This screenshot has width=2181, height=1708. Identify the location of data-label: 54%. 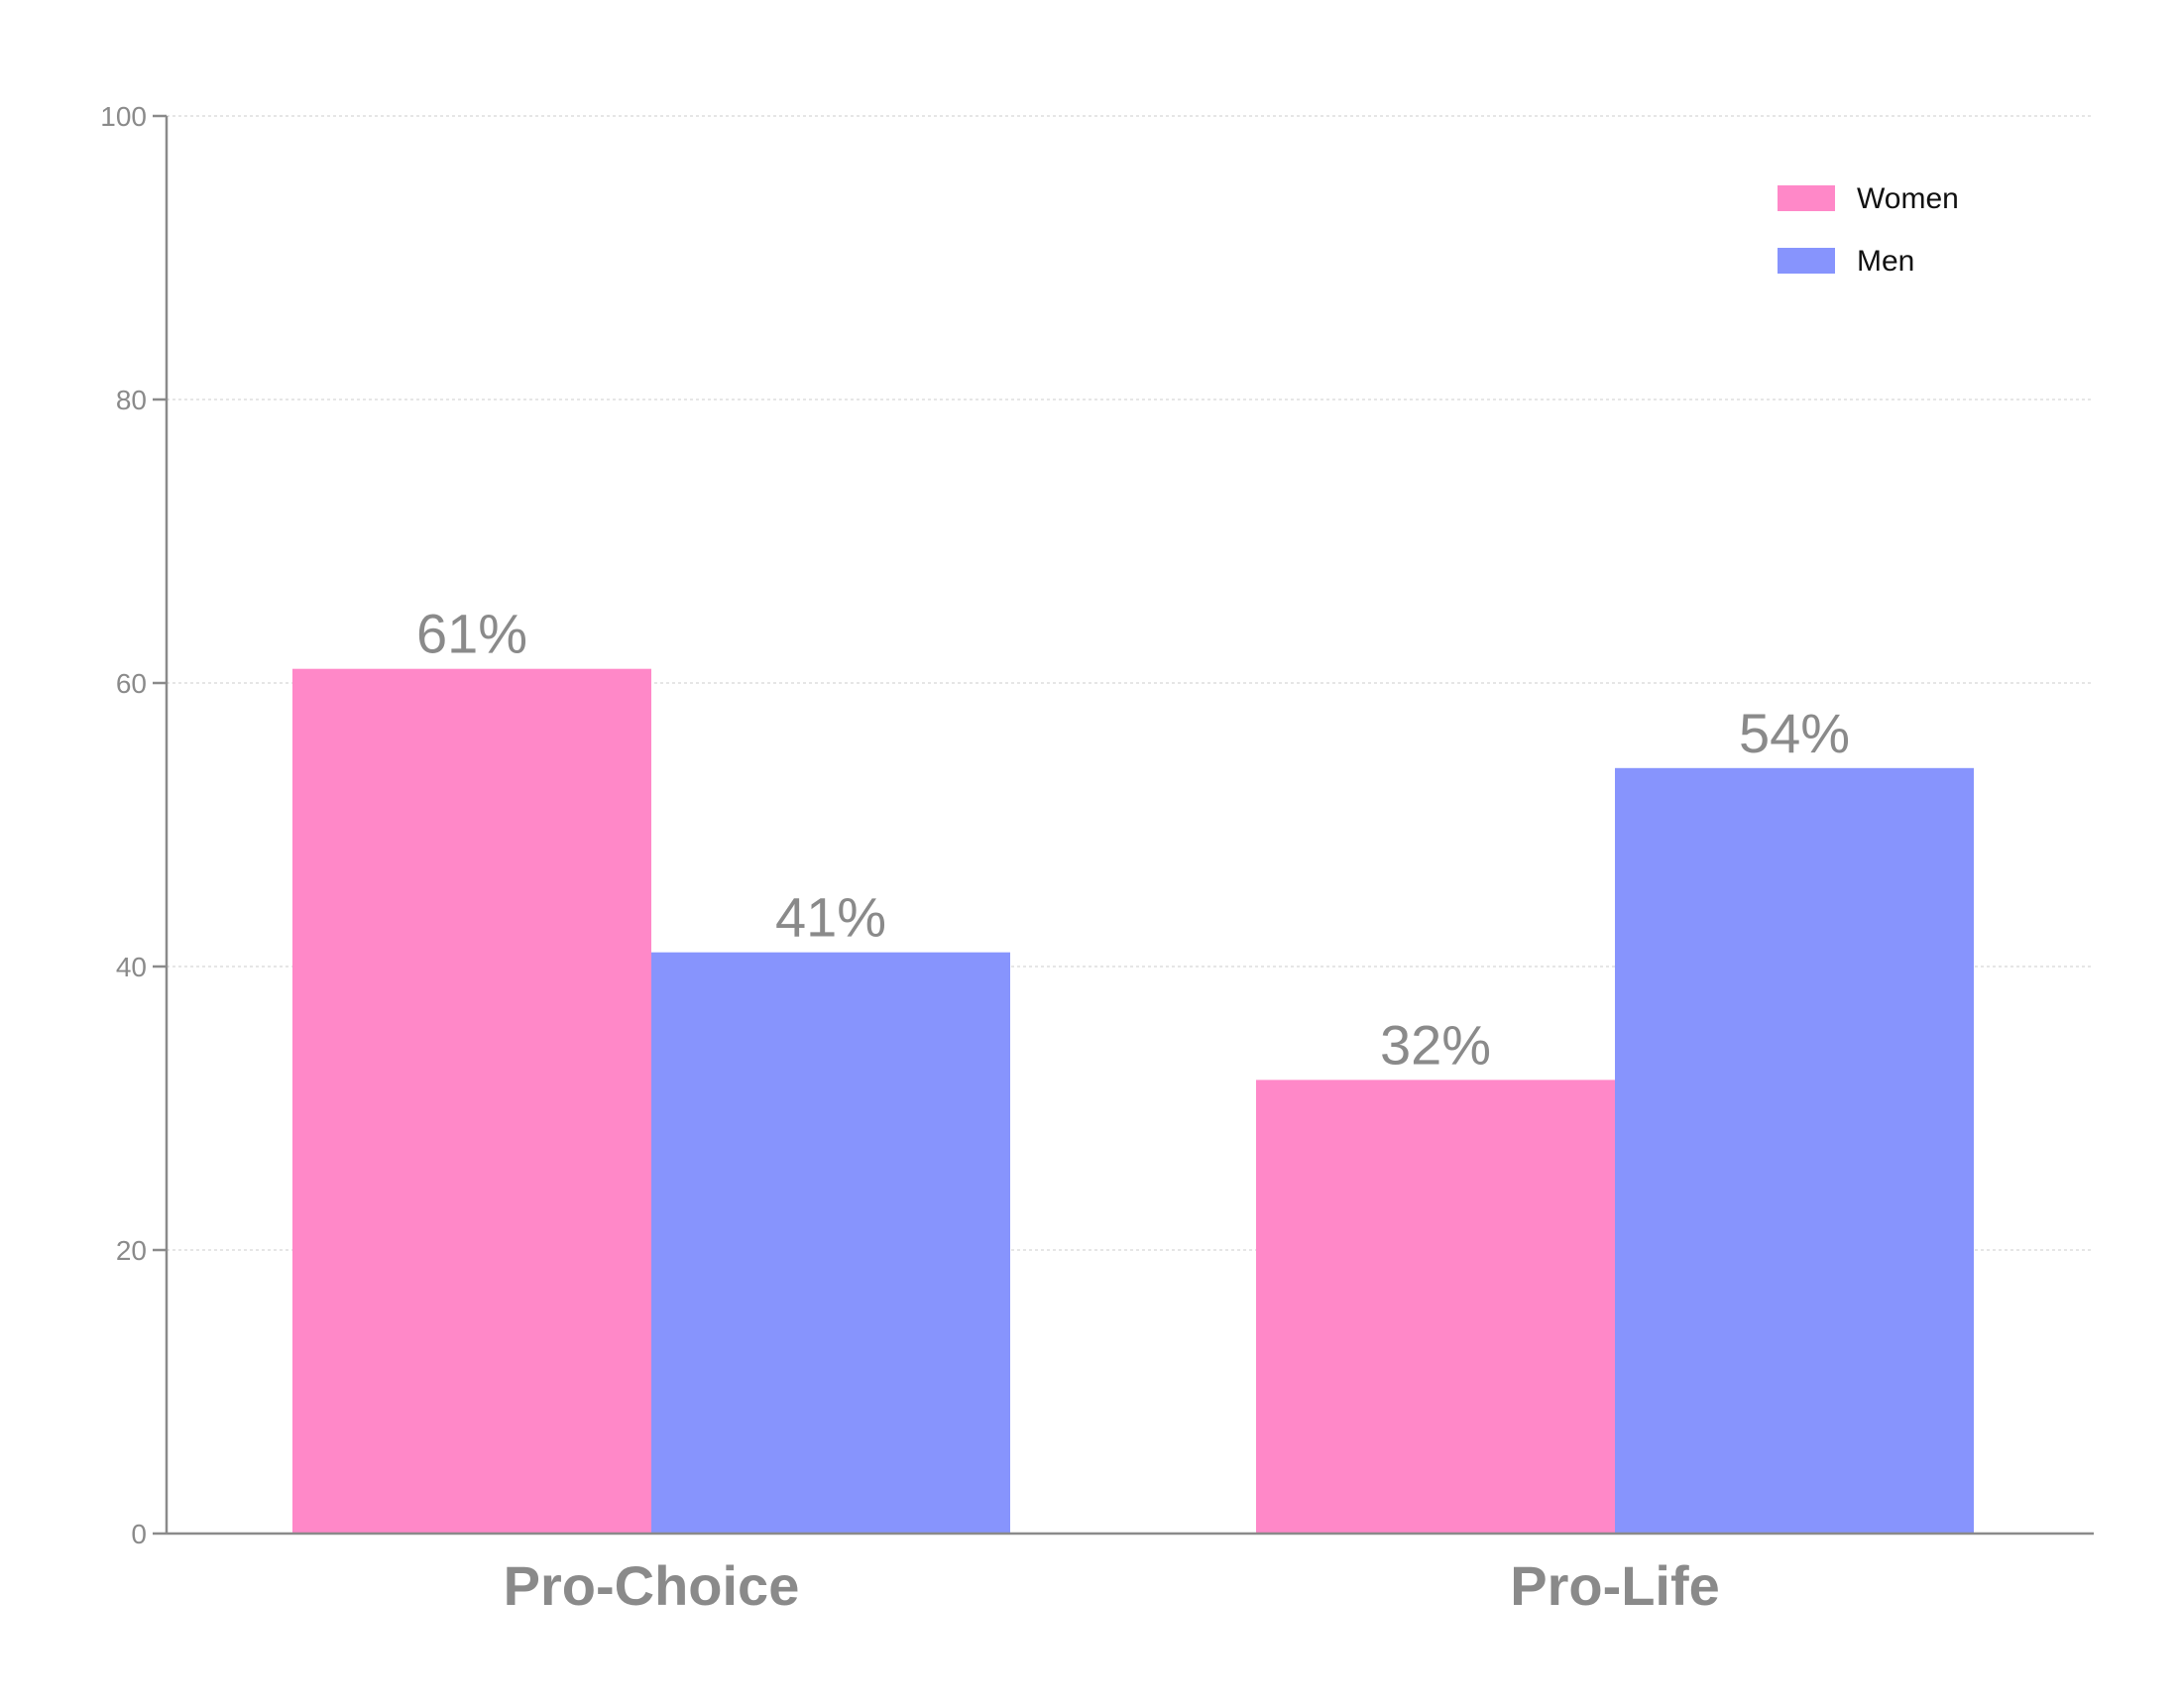
(1794, 733).